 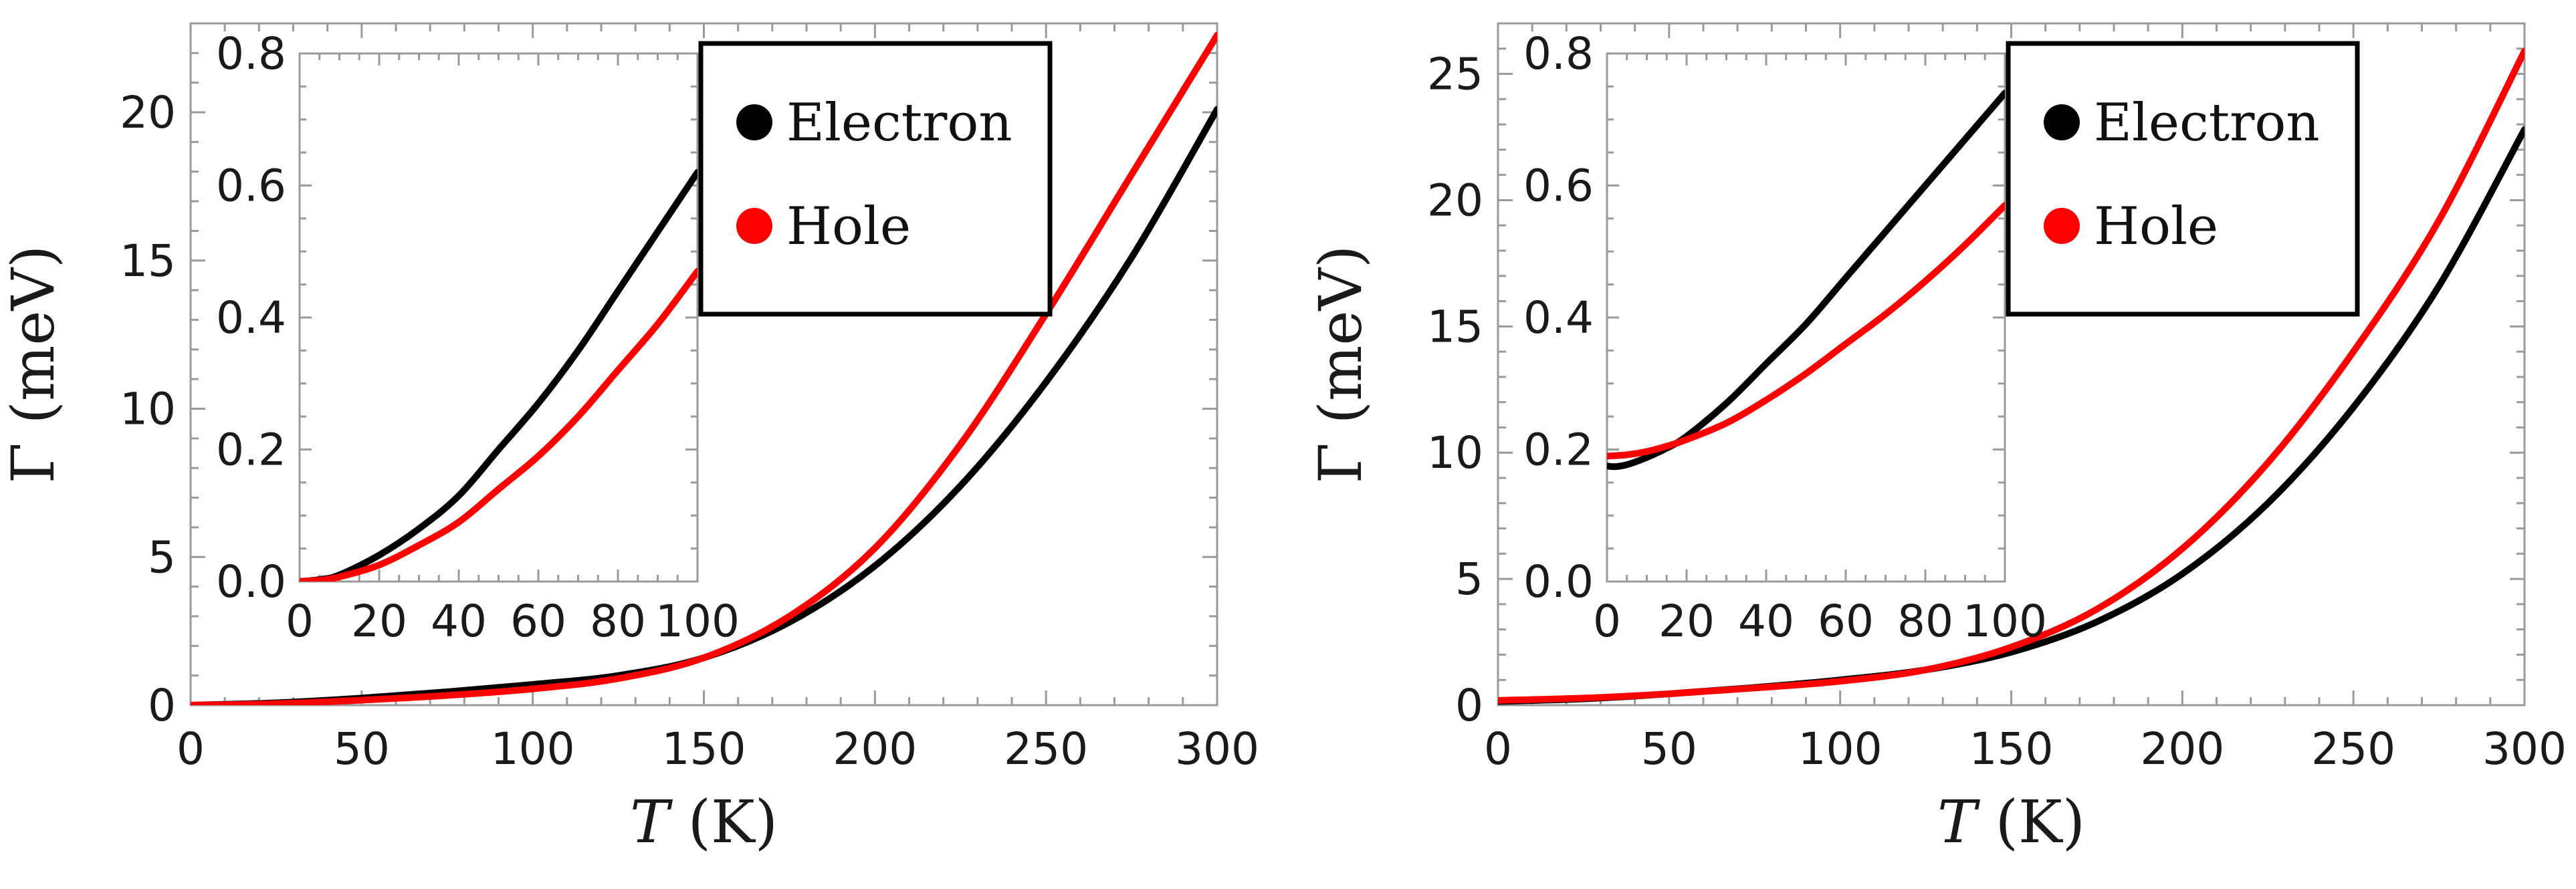 I want to click on panel-right-main-x-tick-label: 0, so click(x=1498, y=749).